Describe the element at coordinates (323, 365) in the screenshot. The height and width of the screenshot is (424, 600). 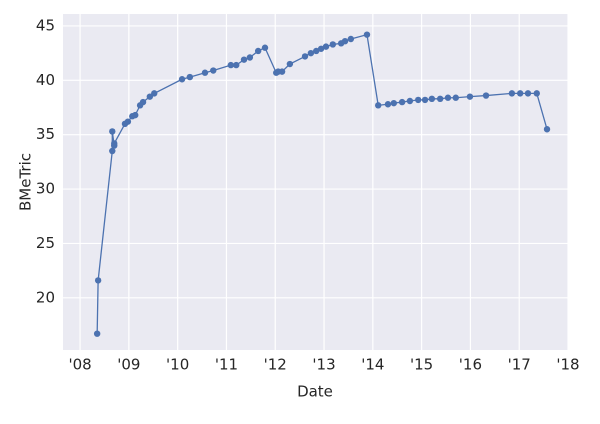
I see `x-tick-label: '13` at that location.